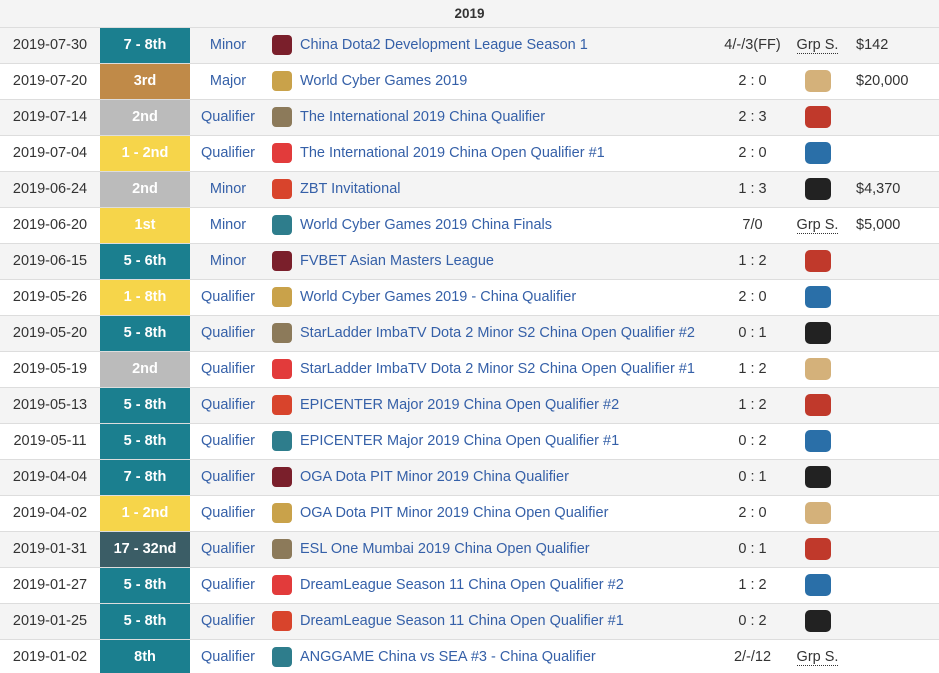 This screenshot has height=673, width=939. Describe the element at coordinates (50, 153) in the screenshot. I see `date: 2019-07-04` at that location.